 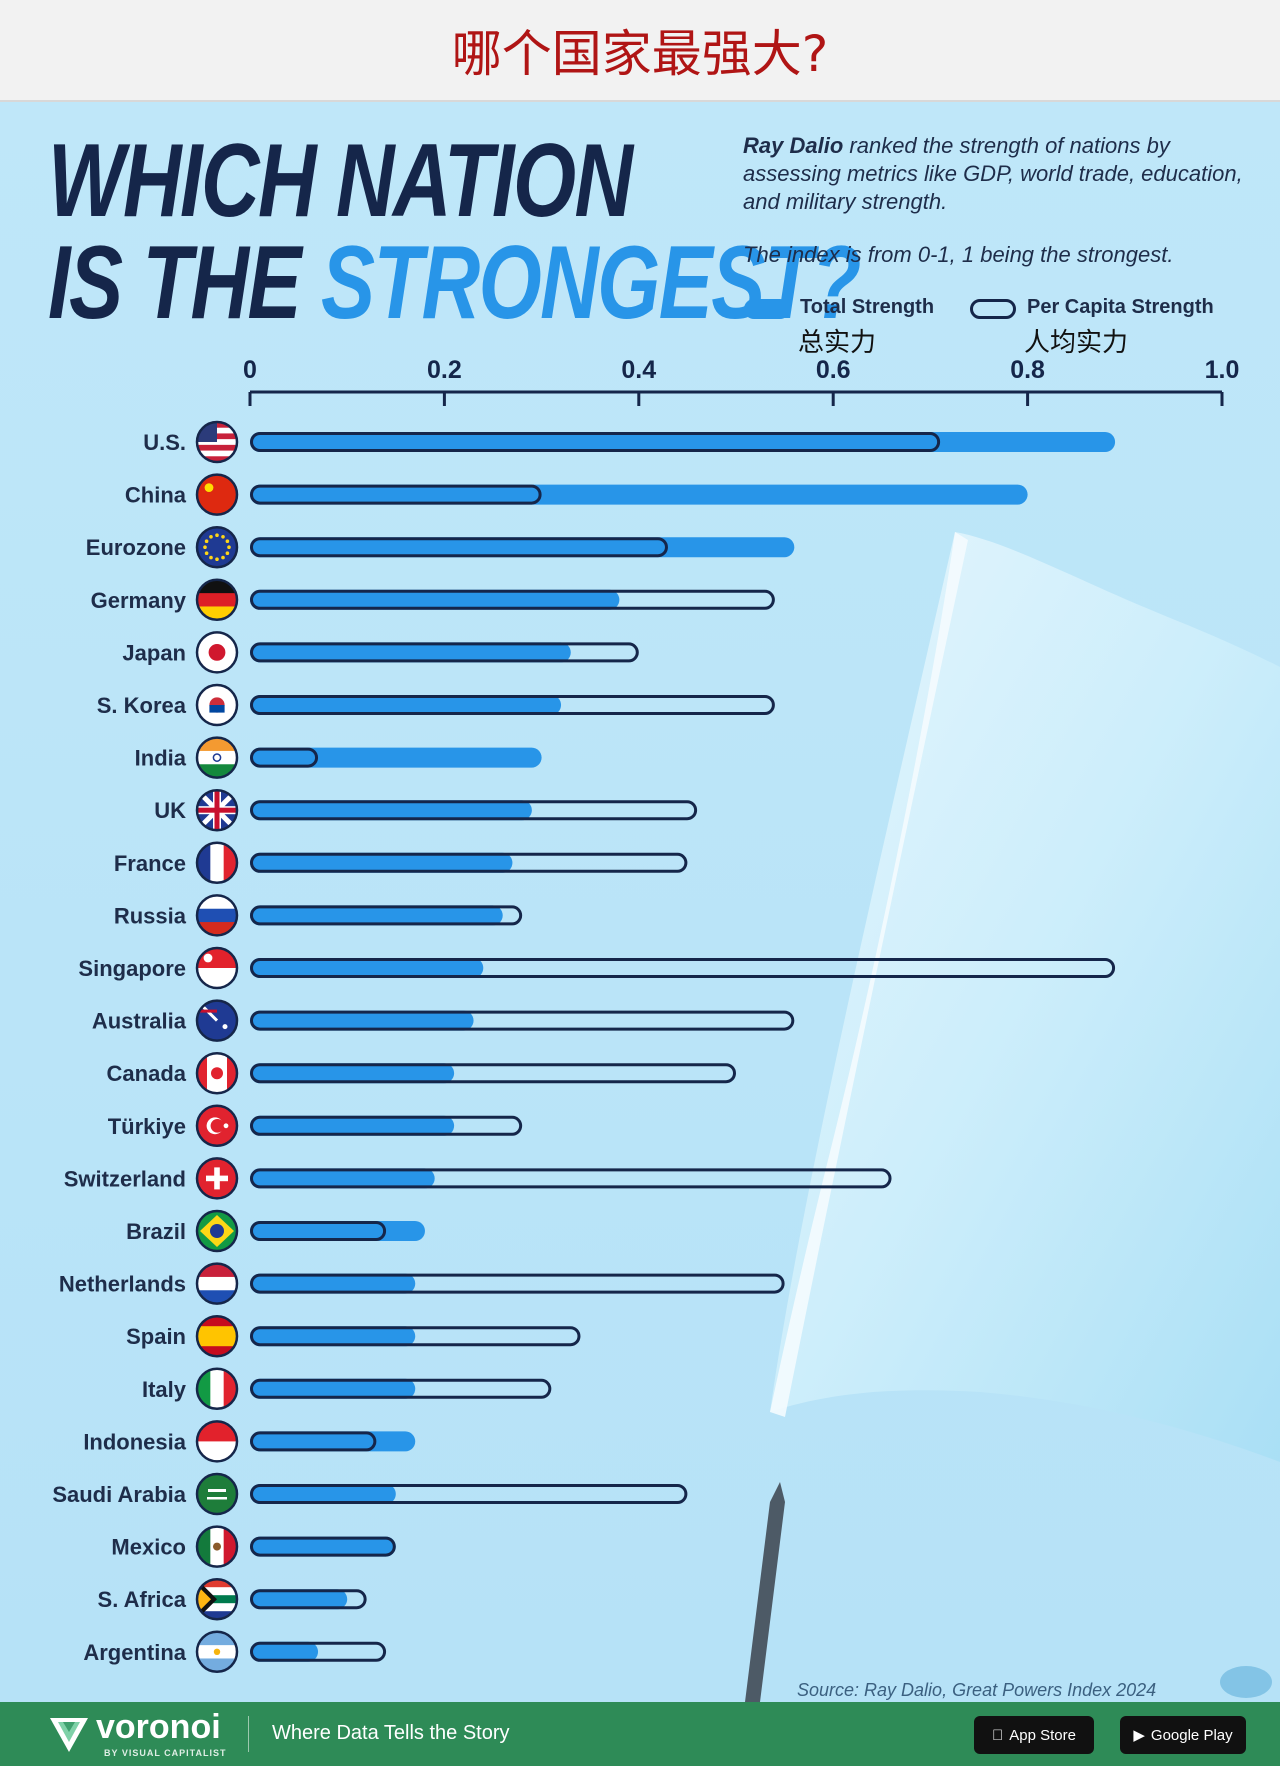 I want to click on row-za: S. Africa, so click(x=232, y=1599).